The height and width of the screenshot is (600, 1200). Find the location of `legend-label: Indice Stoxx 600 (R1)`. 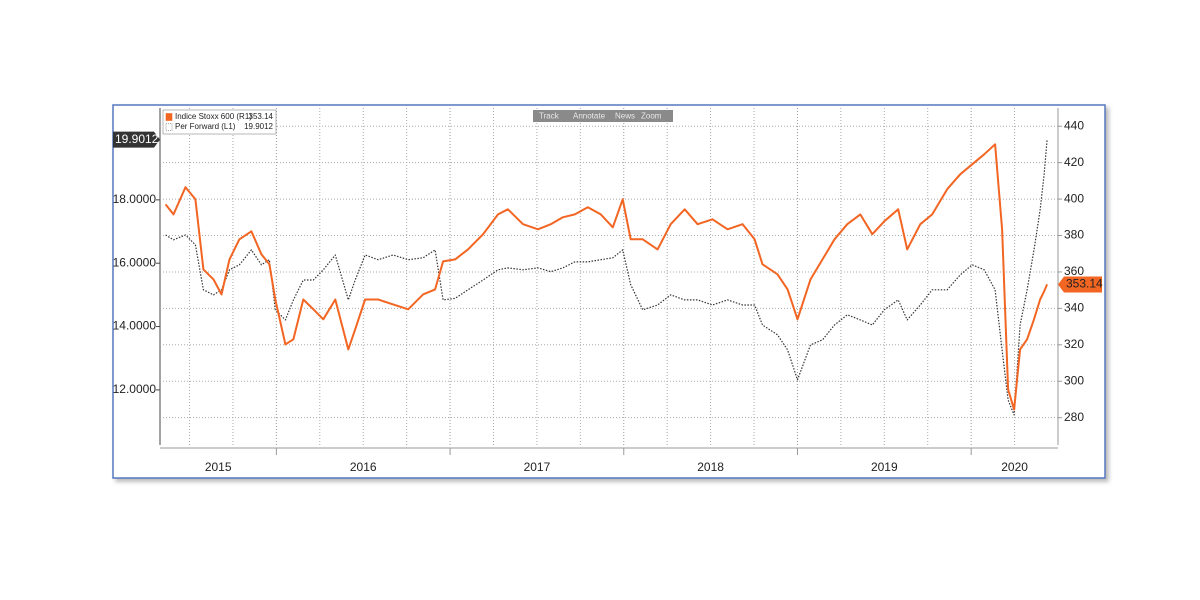

legend-label: Indice Stoxx 600 (R1) is located at coordinates (213, 116).